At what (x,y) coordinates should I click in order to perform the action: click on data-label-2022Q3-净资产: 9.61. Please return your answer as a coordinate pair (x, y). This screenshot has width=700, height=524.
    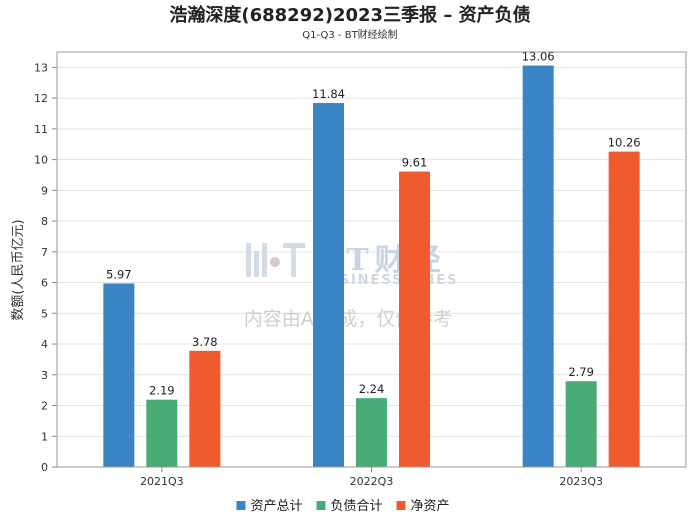
    Looking at the image, I should click on (415, 163).